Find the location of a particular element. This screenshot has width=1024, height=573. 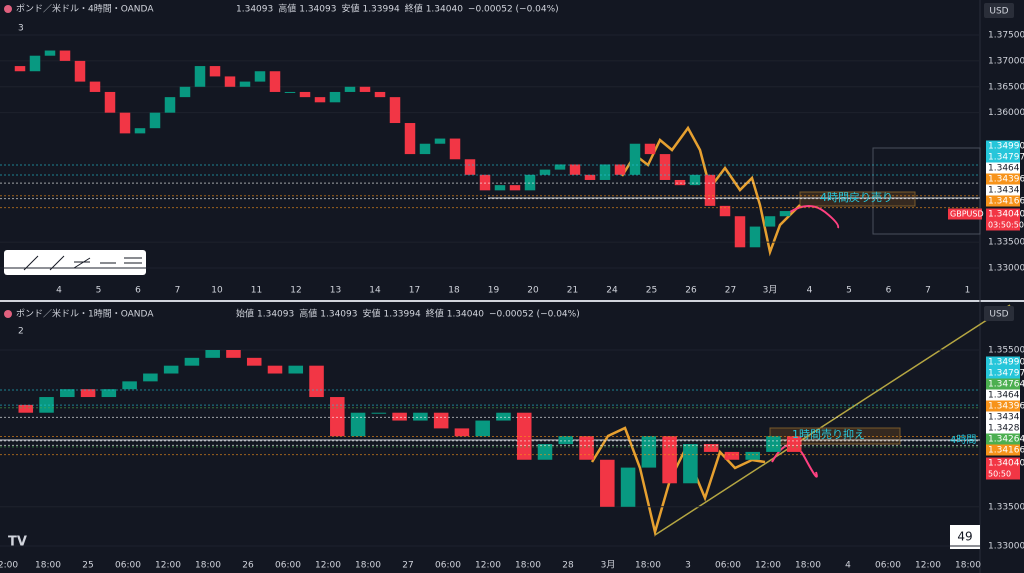

time-label: 20 is located at coordinates (533, 291).